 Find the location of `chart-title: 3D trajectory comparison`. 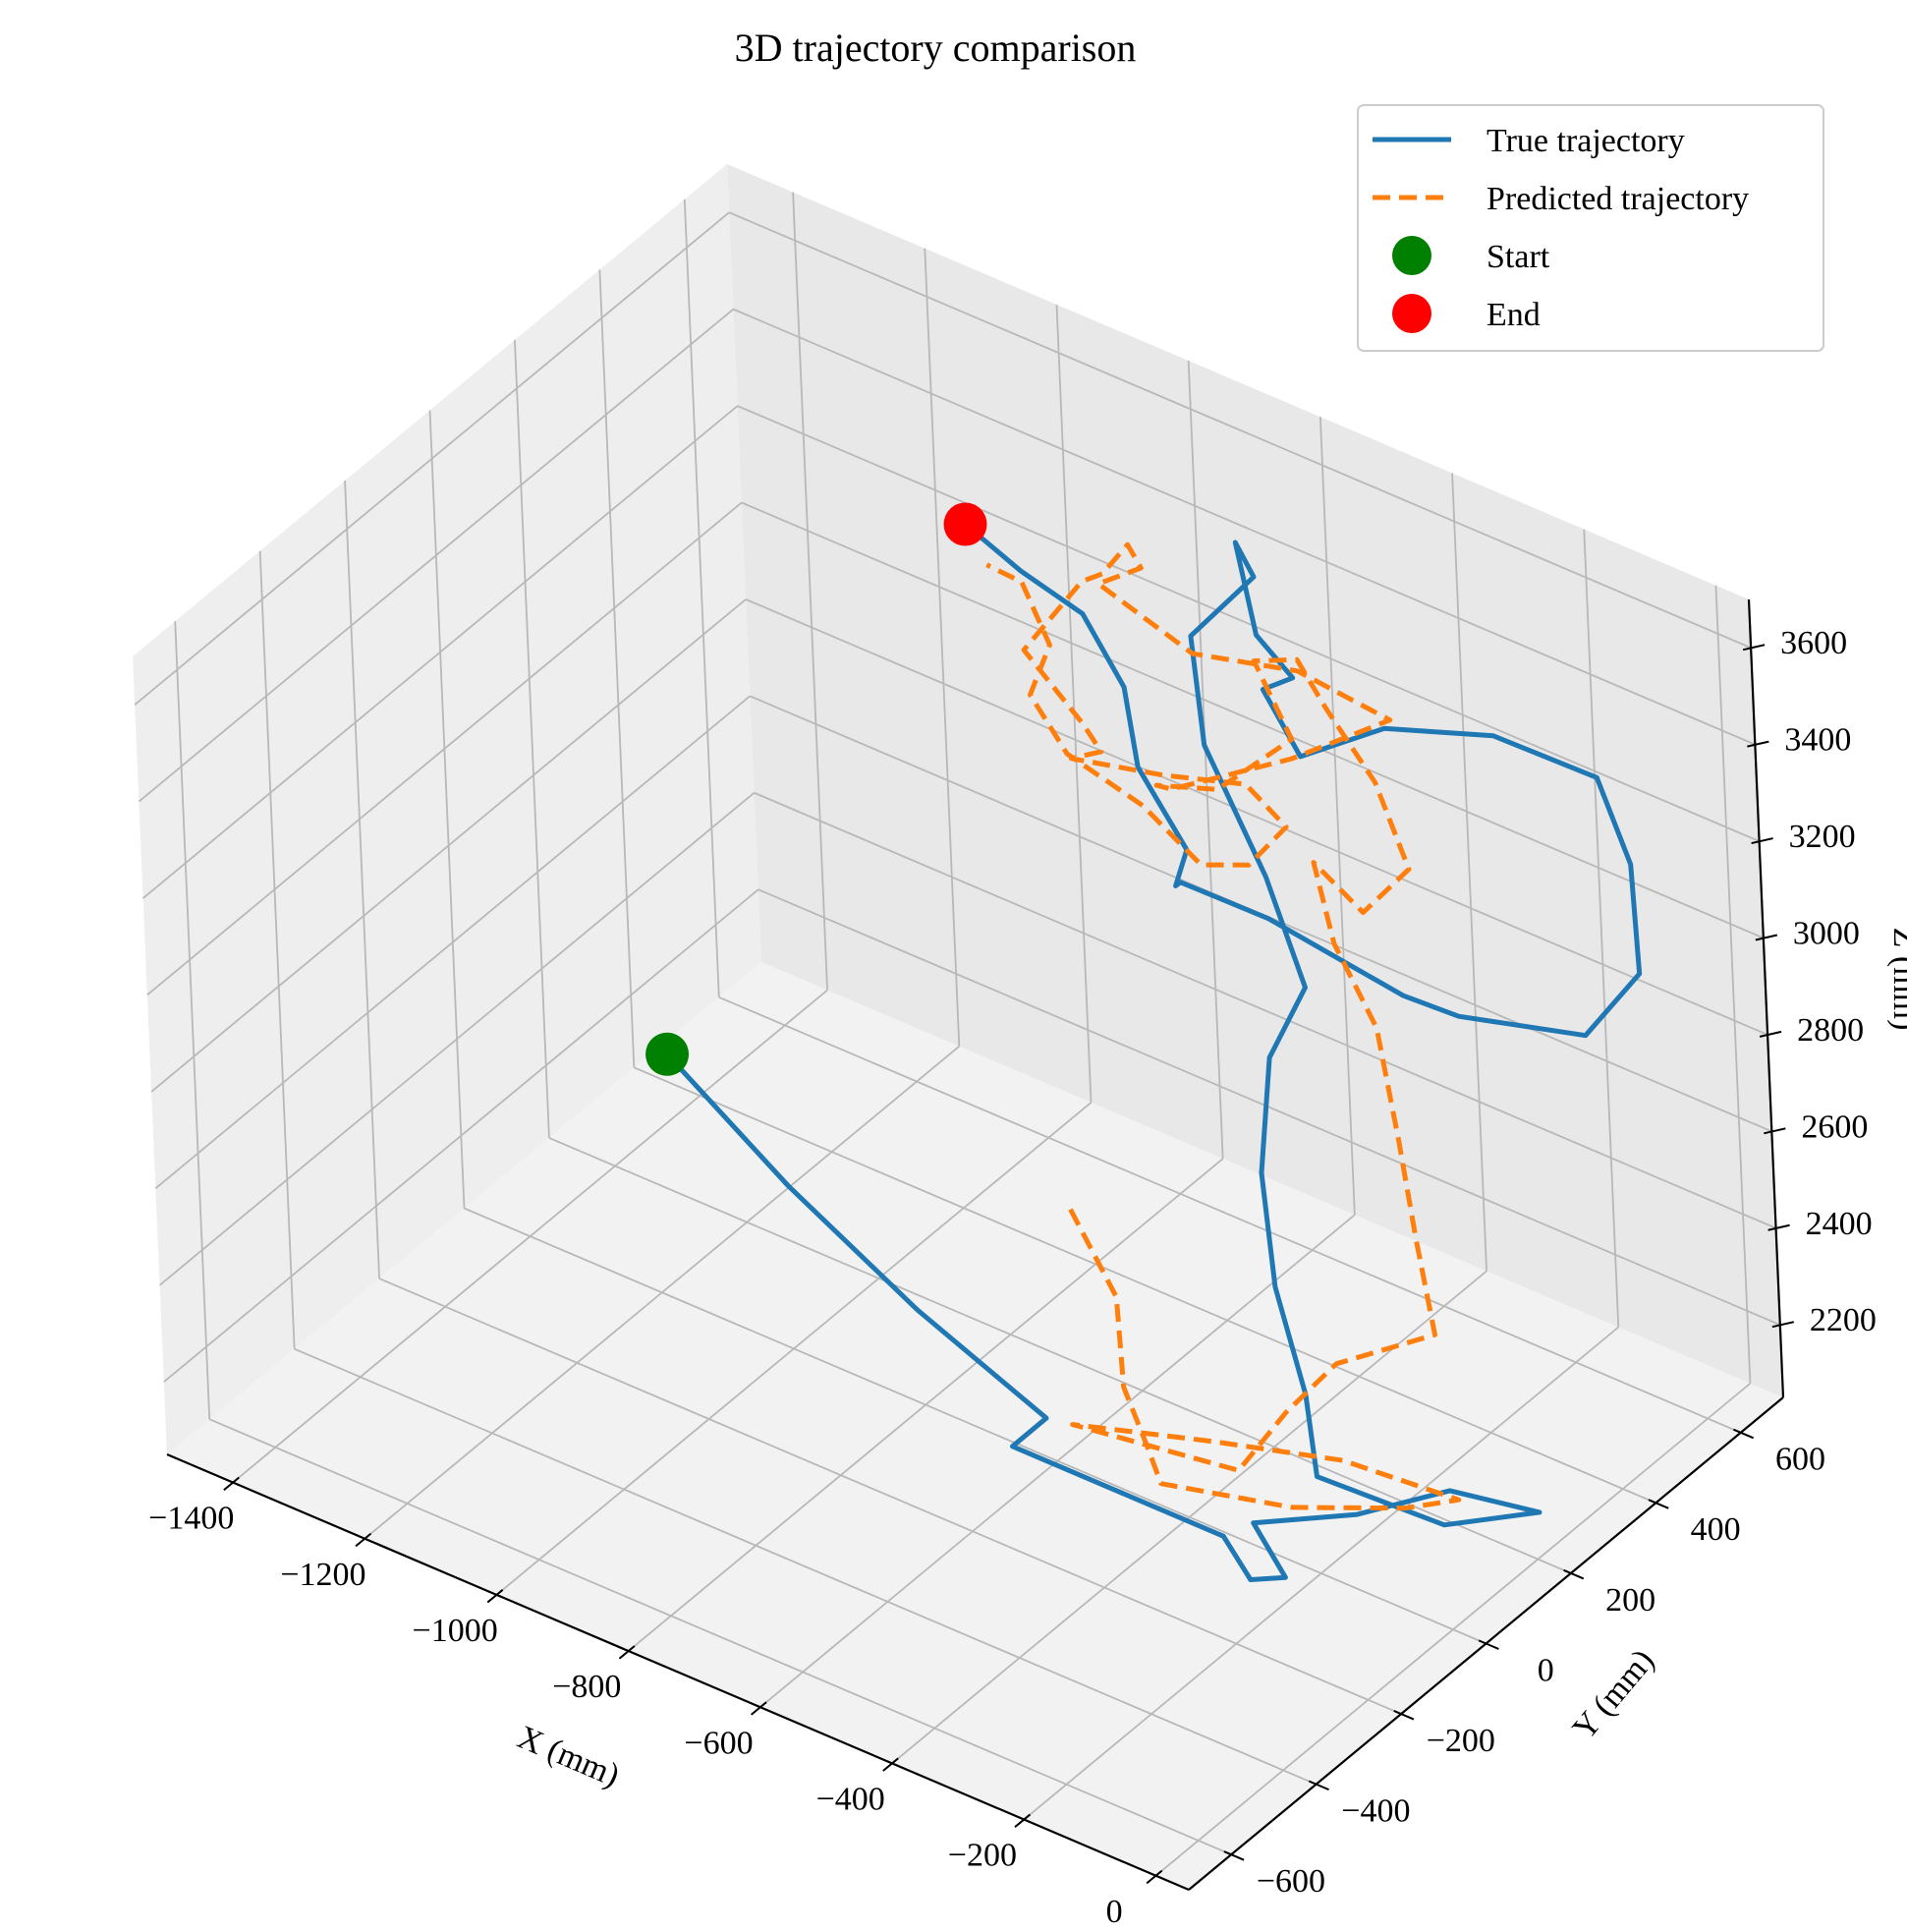

chart-title: 3D trajectory comparison is located at coordinates (936, 48).